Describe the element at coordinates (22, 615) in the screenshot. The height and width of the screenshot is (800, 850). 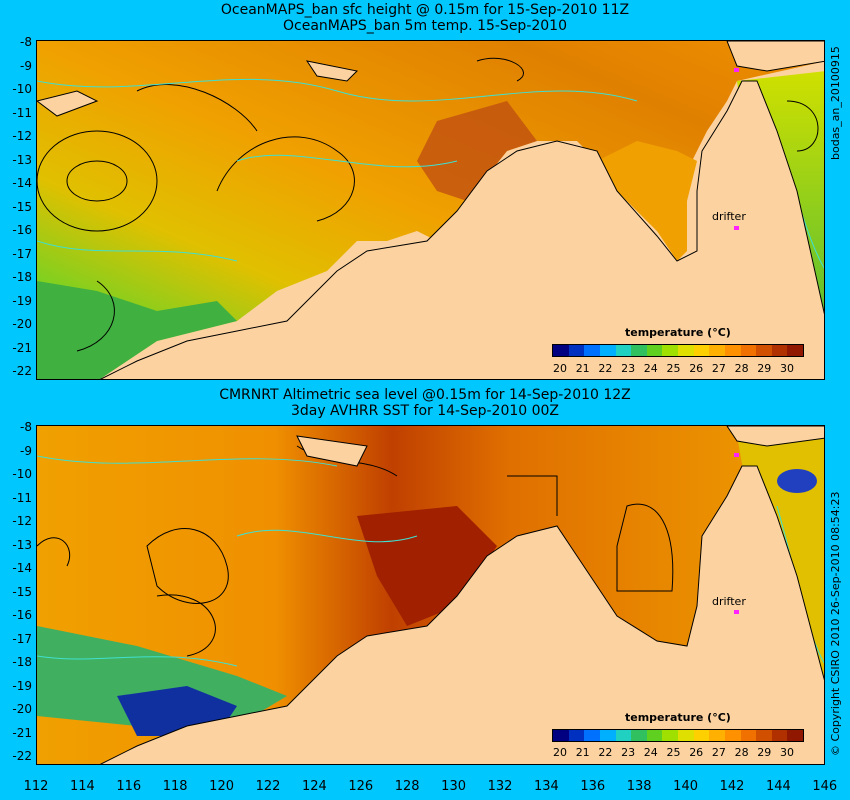
I see `bottom-y-tick-label: -16` at that location.